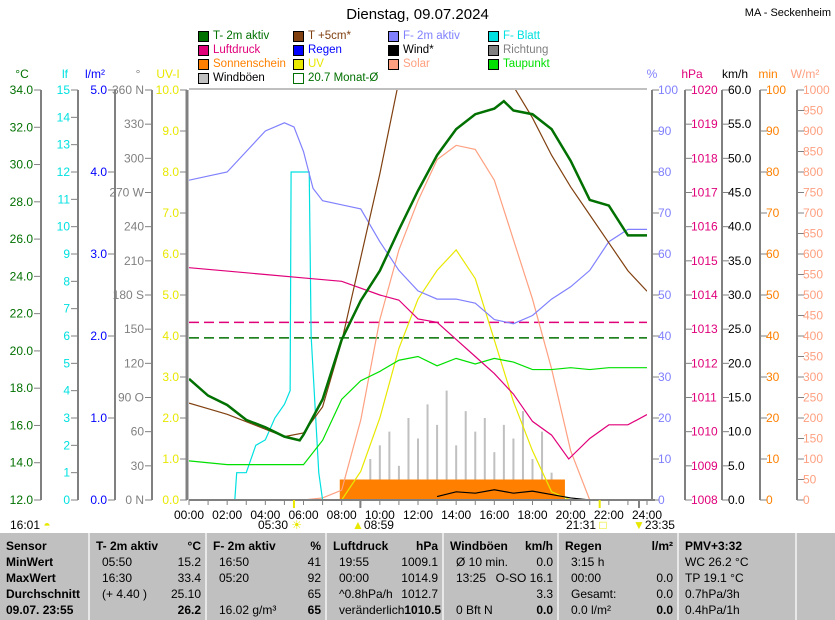 The height and width of the screenshot is (620, 835). Describe the element at coordinates (769, 500) in the screenshot. I see `sun-tick-label: 0` at that location.